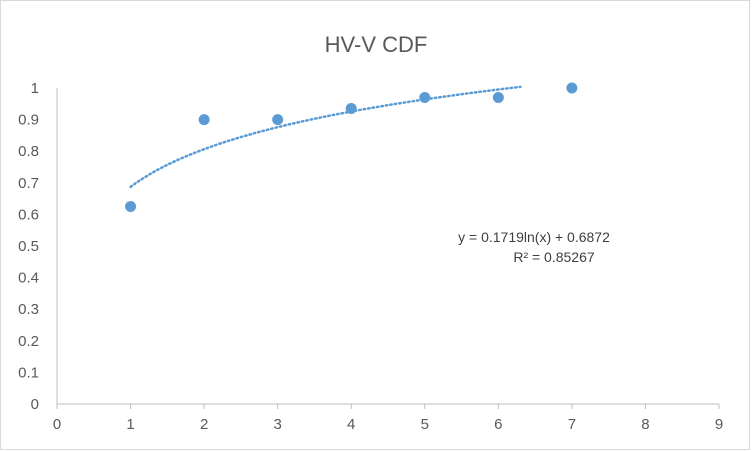  What do you see at coordinates (57, 424) in the screenshot?
I see `x-tick-label: 0` at bounding box center [57, 424].